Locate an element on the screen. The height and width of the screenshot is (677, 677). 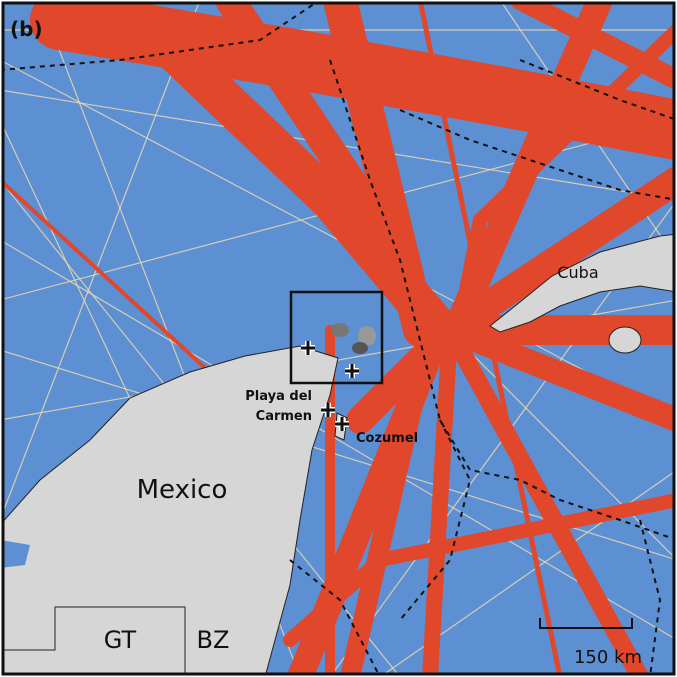
panel-label: (b) is located at coordinates (26, 29).